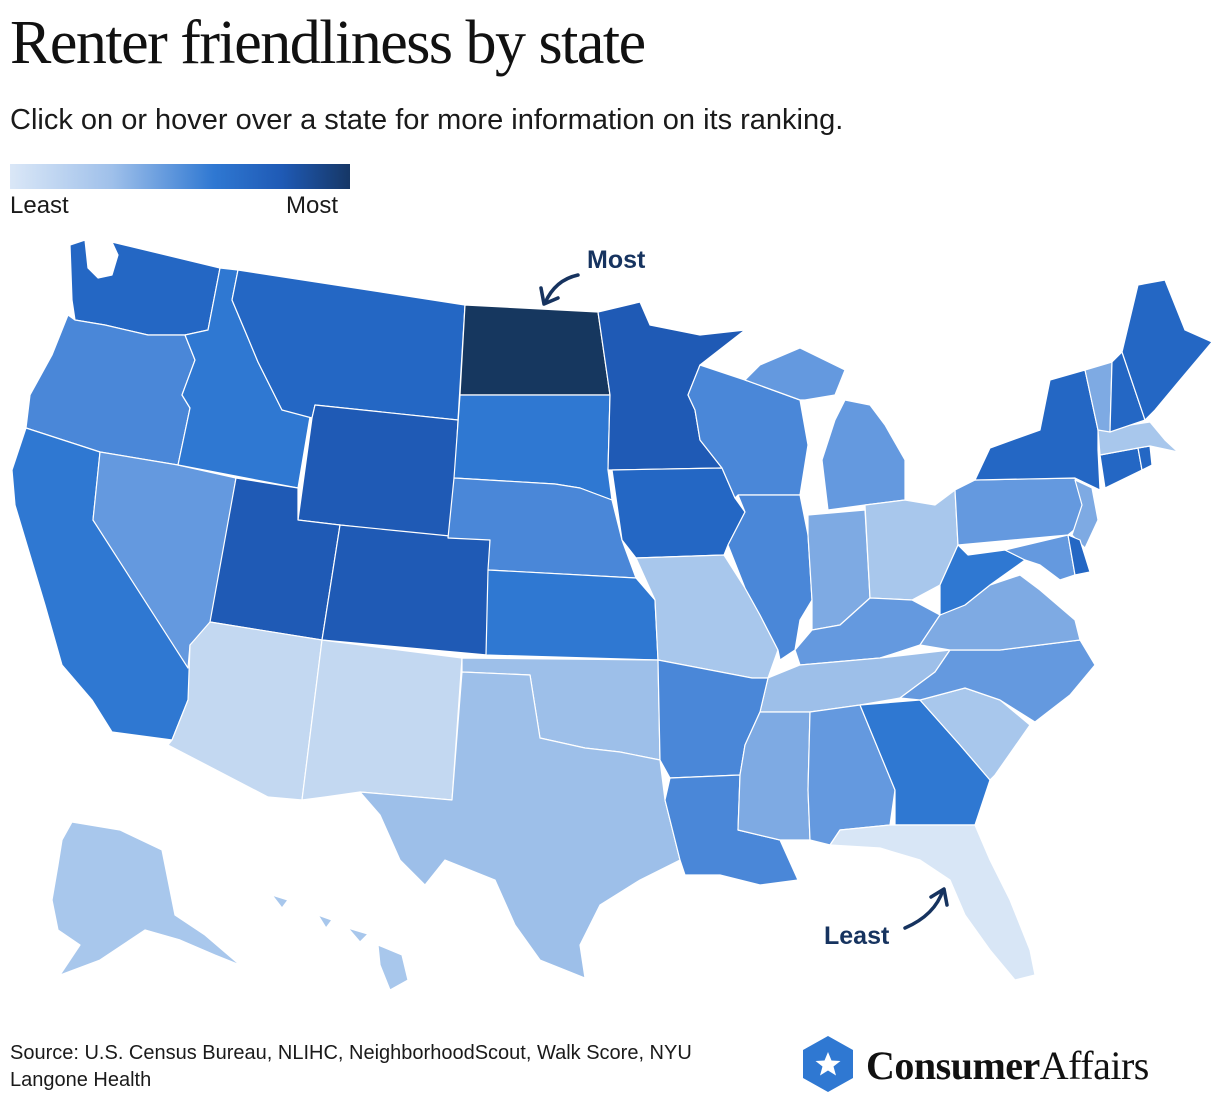  Describe the element at coordinates (406, 590) in the screenshot. I see `state-colorado` at that location.